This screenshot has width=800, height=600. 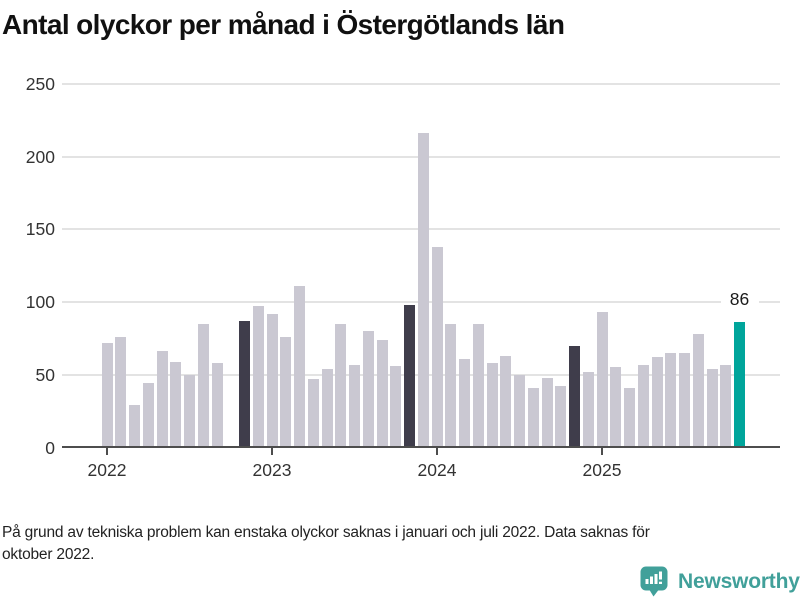 What do you see at coordinates (107, 451) in the screenshot?
I see `x-axis-tick-2022` at bounding box center [107, 451].